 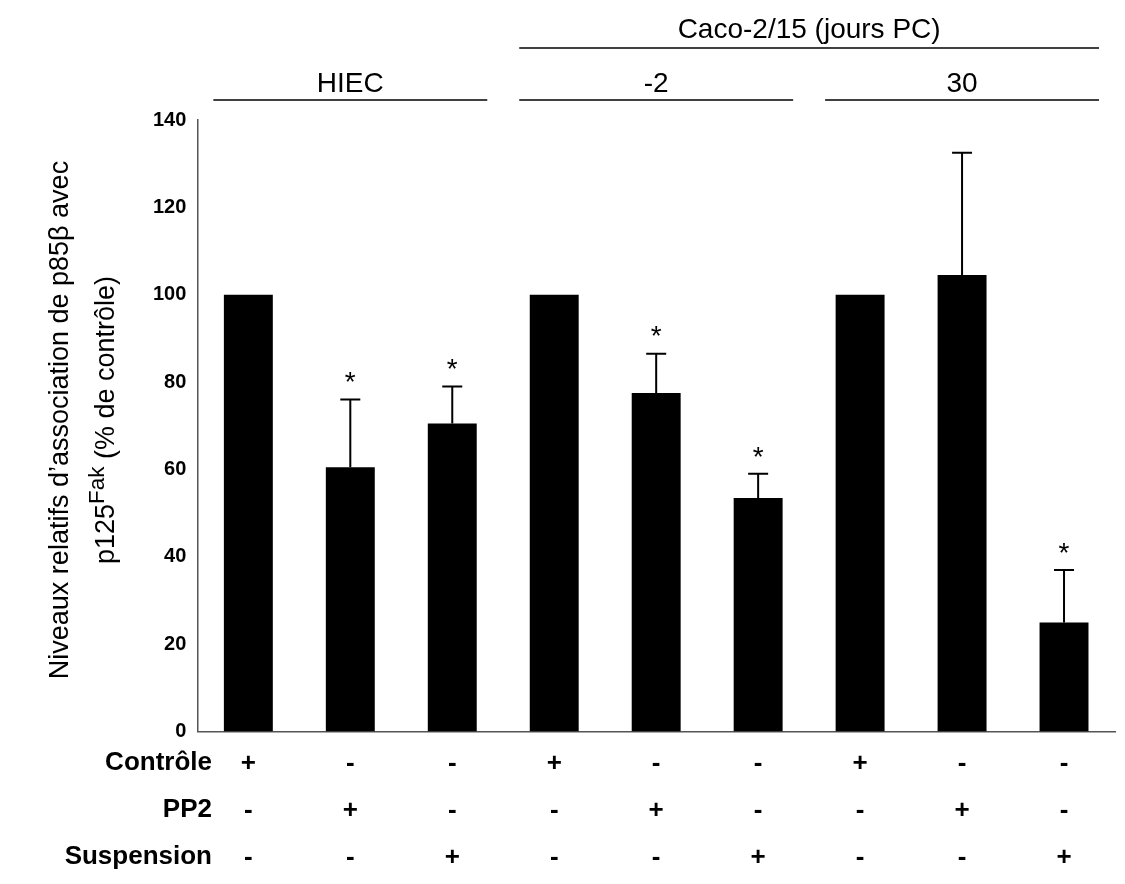 What do you see at coordinates (962, 82) in the screenshot?
I see `text: 30` at bounding box center [962, 82].